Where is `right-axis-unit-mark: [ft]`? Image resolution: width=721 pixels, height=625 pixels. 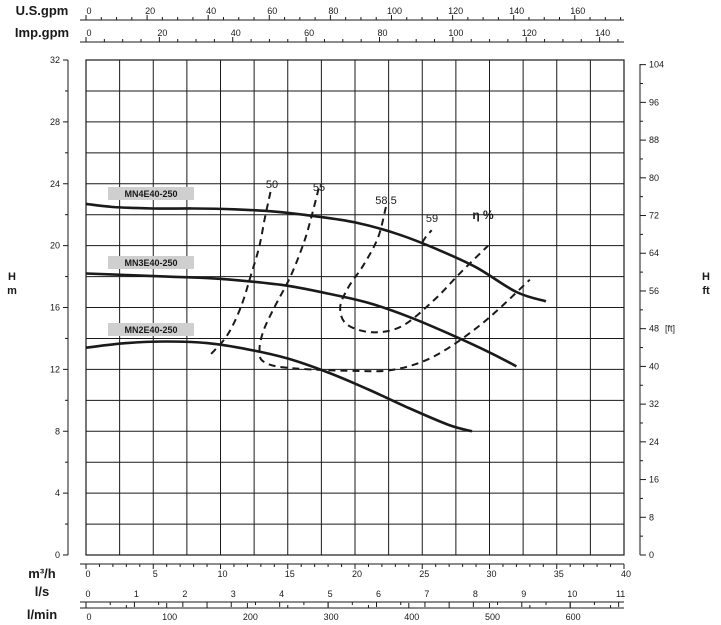 right-axis-unit-mark: [ft] is located at coordinates (670, 329).